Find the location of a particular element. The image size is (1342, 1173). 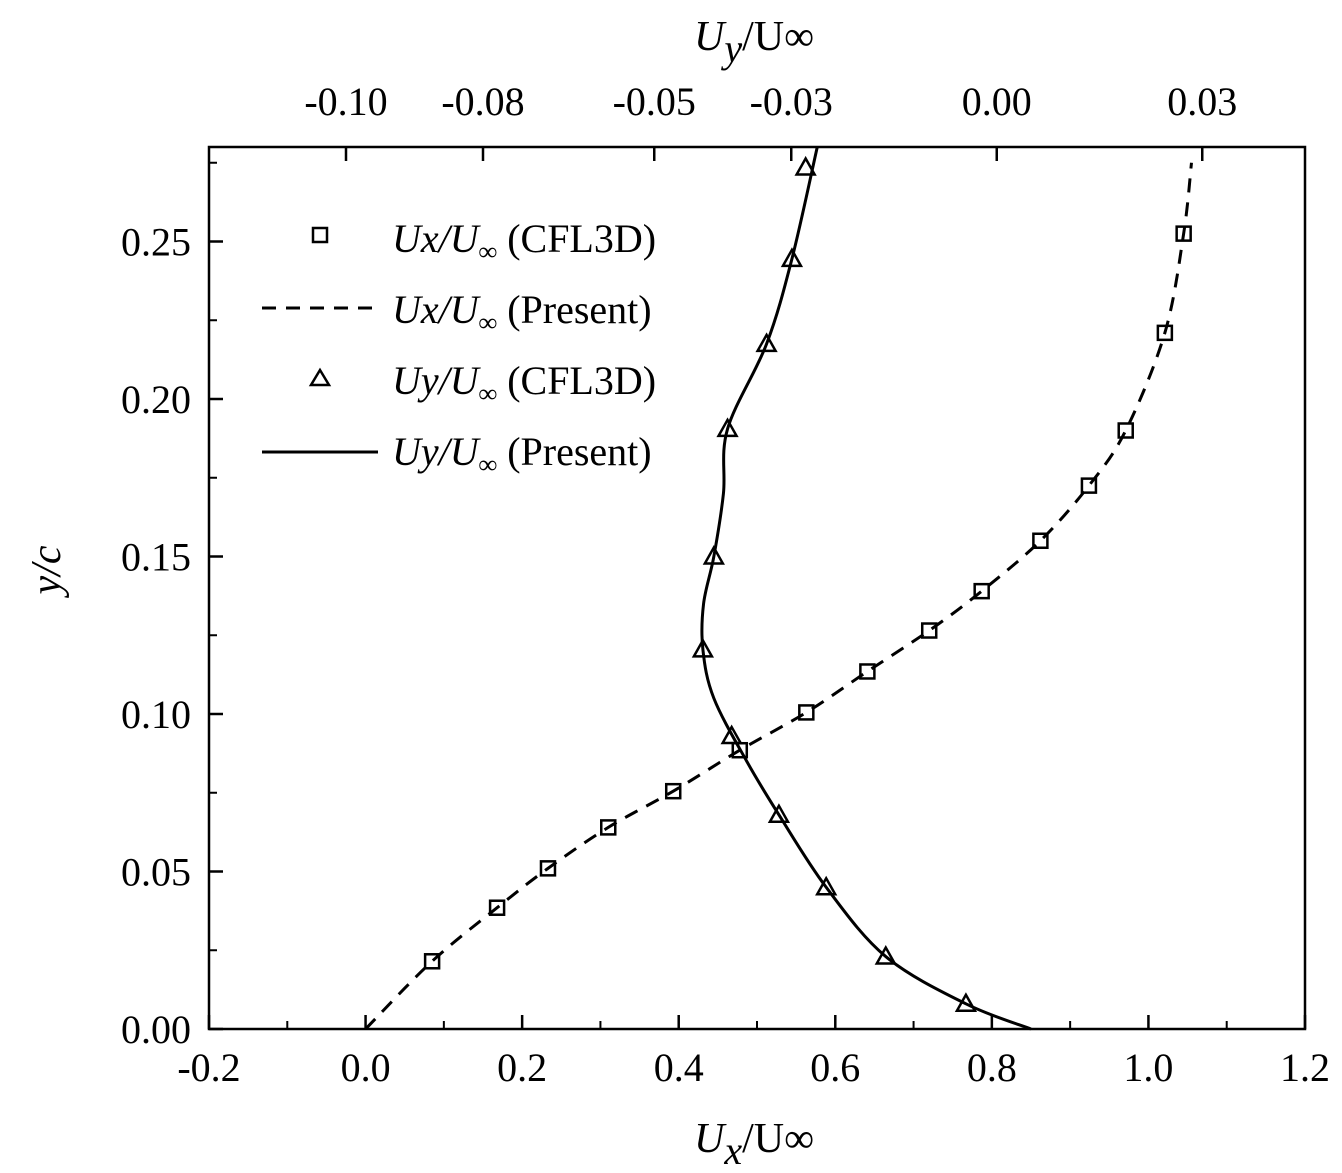

x-axis-title: Ux/U∞ is located at coordinates (754, 1144).